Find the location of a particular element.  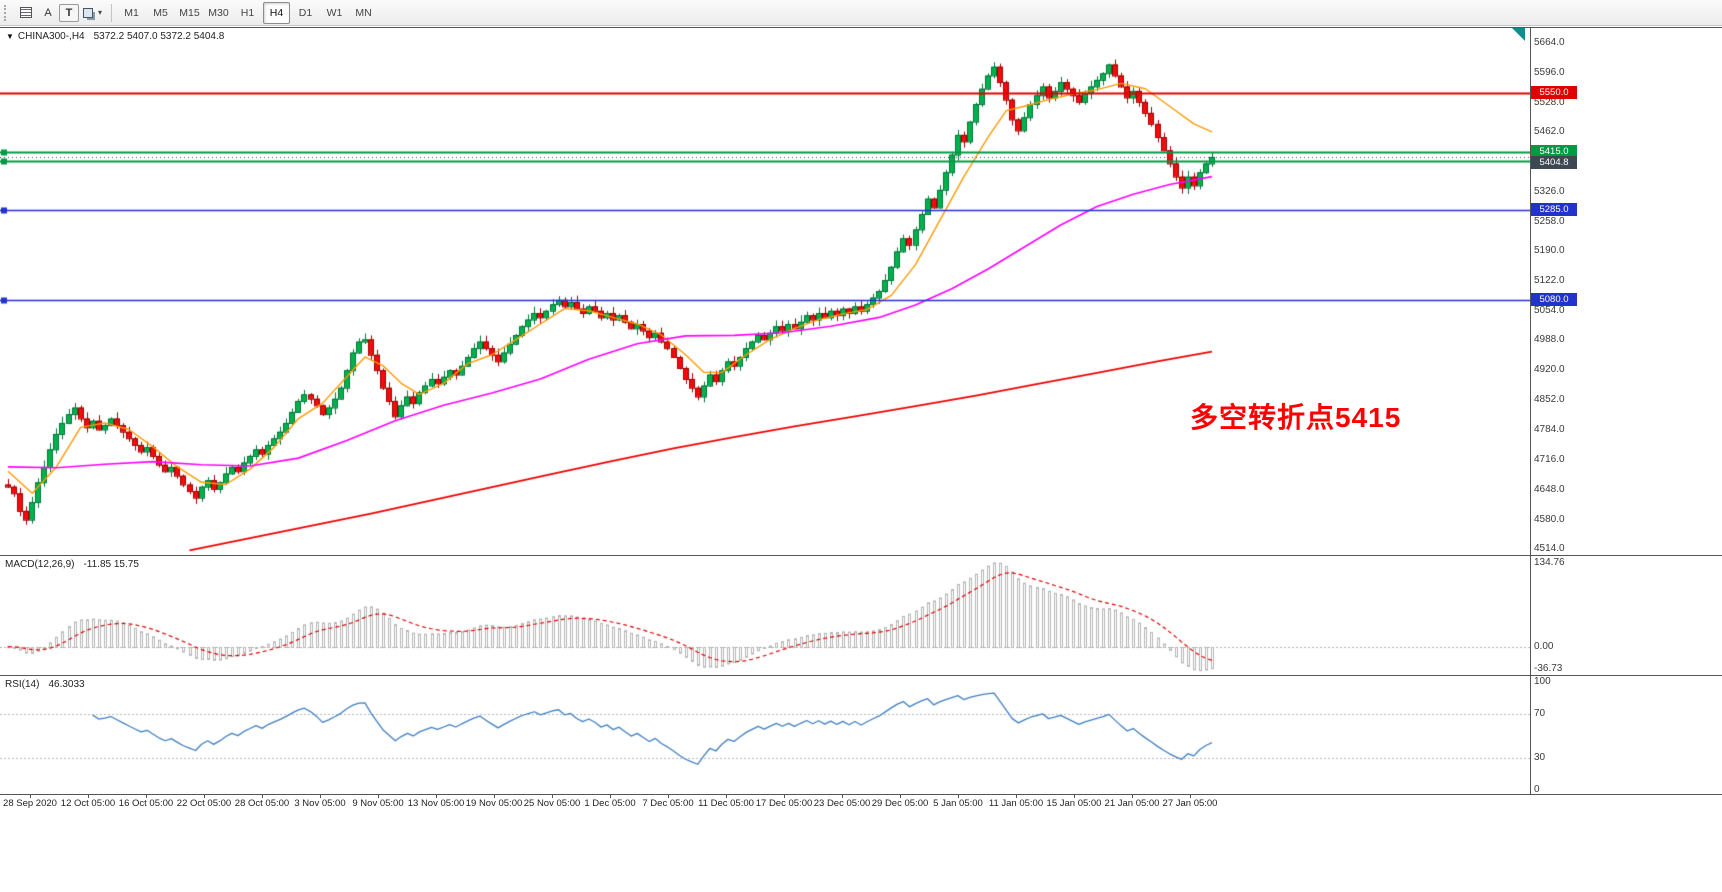

price-axis-label: 5190.0 is located at coordinates (1549, 251).